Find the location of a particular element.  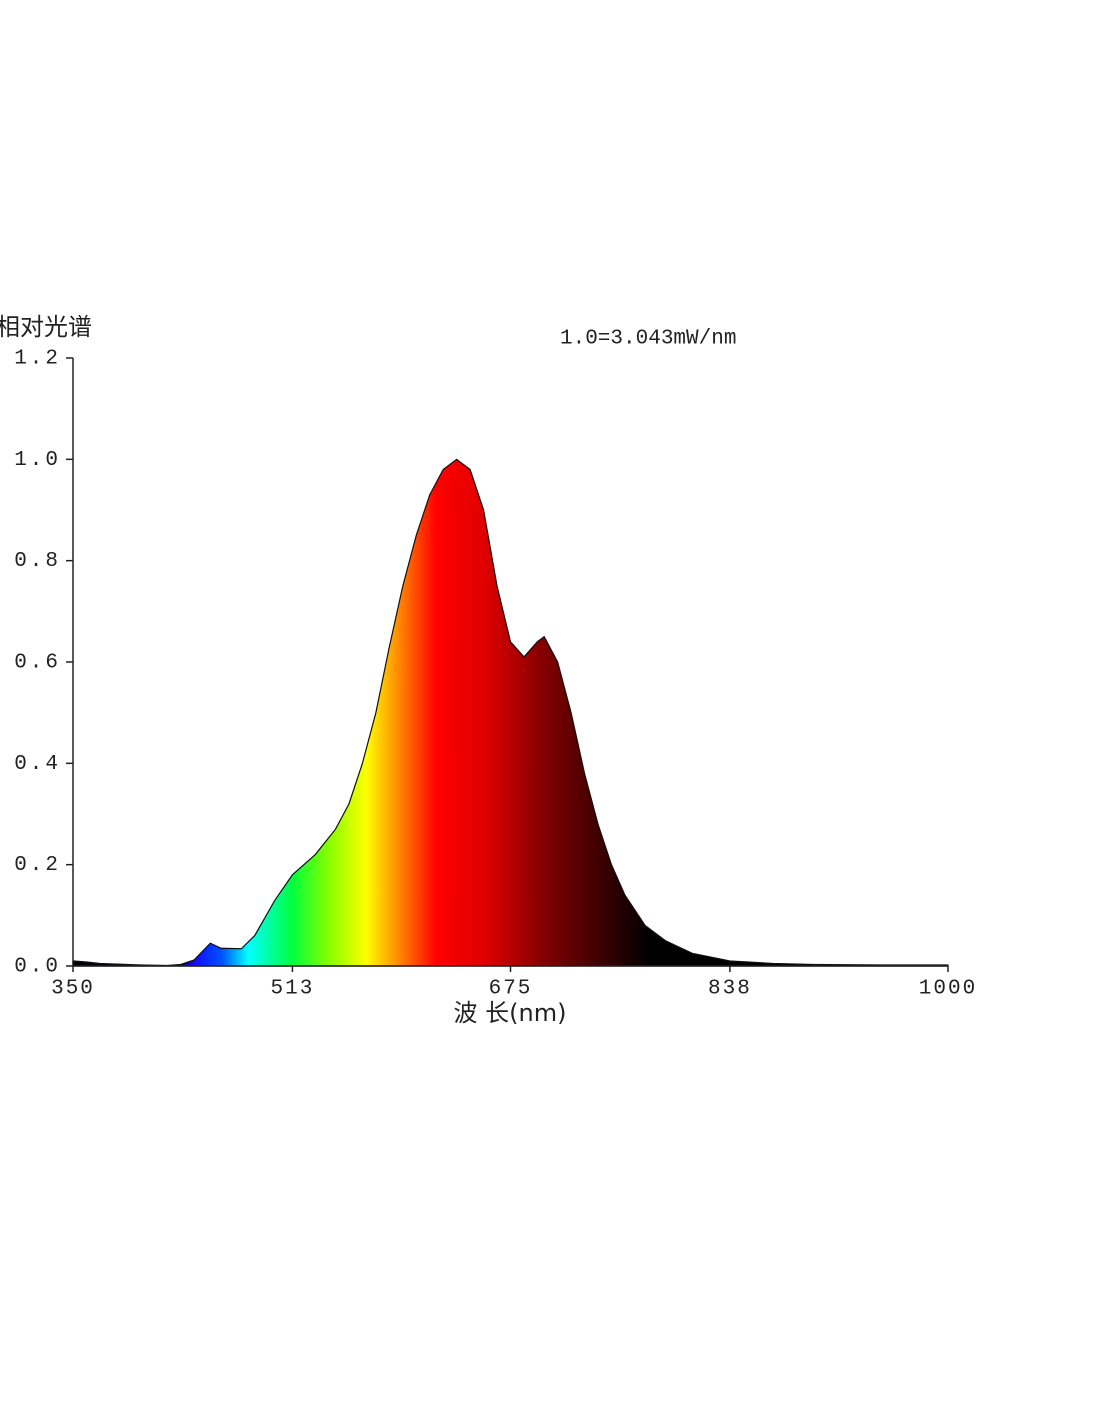

y-tick-label: 1.2 is located at coordinates (37, 359).